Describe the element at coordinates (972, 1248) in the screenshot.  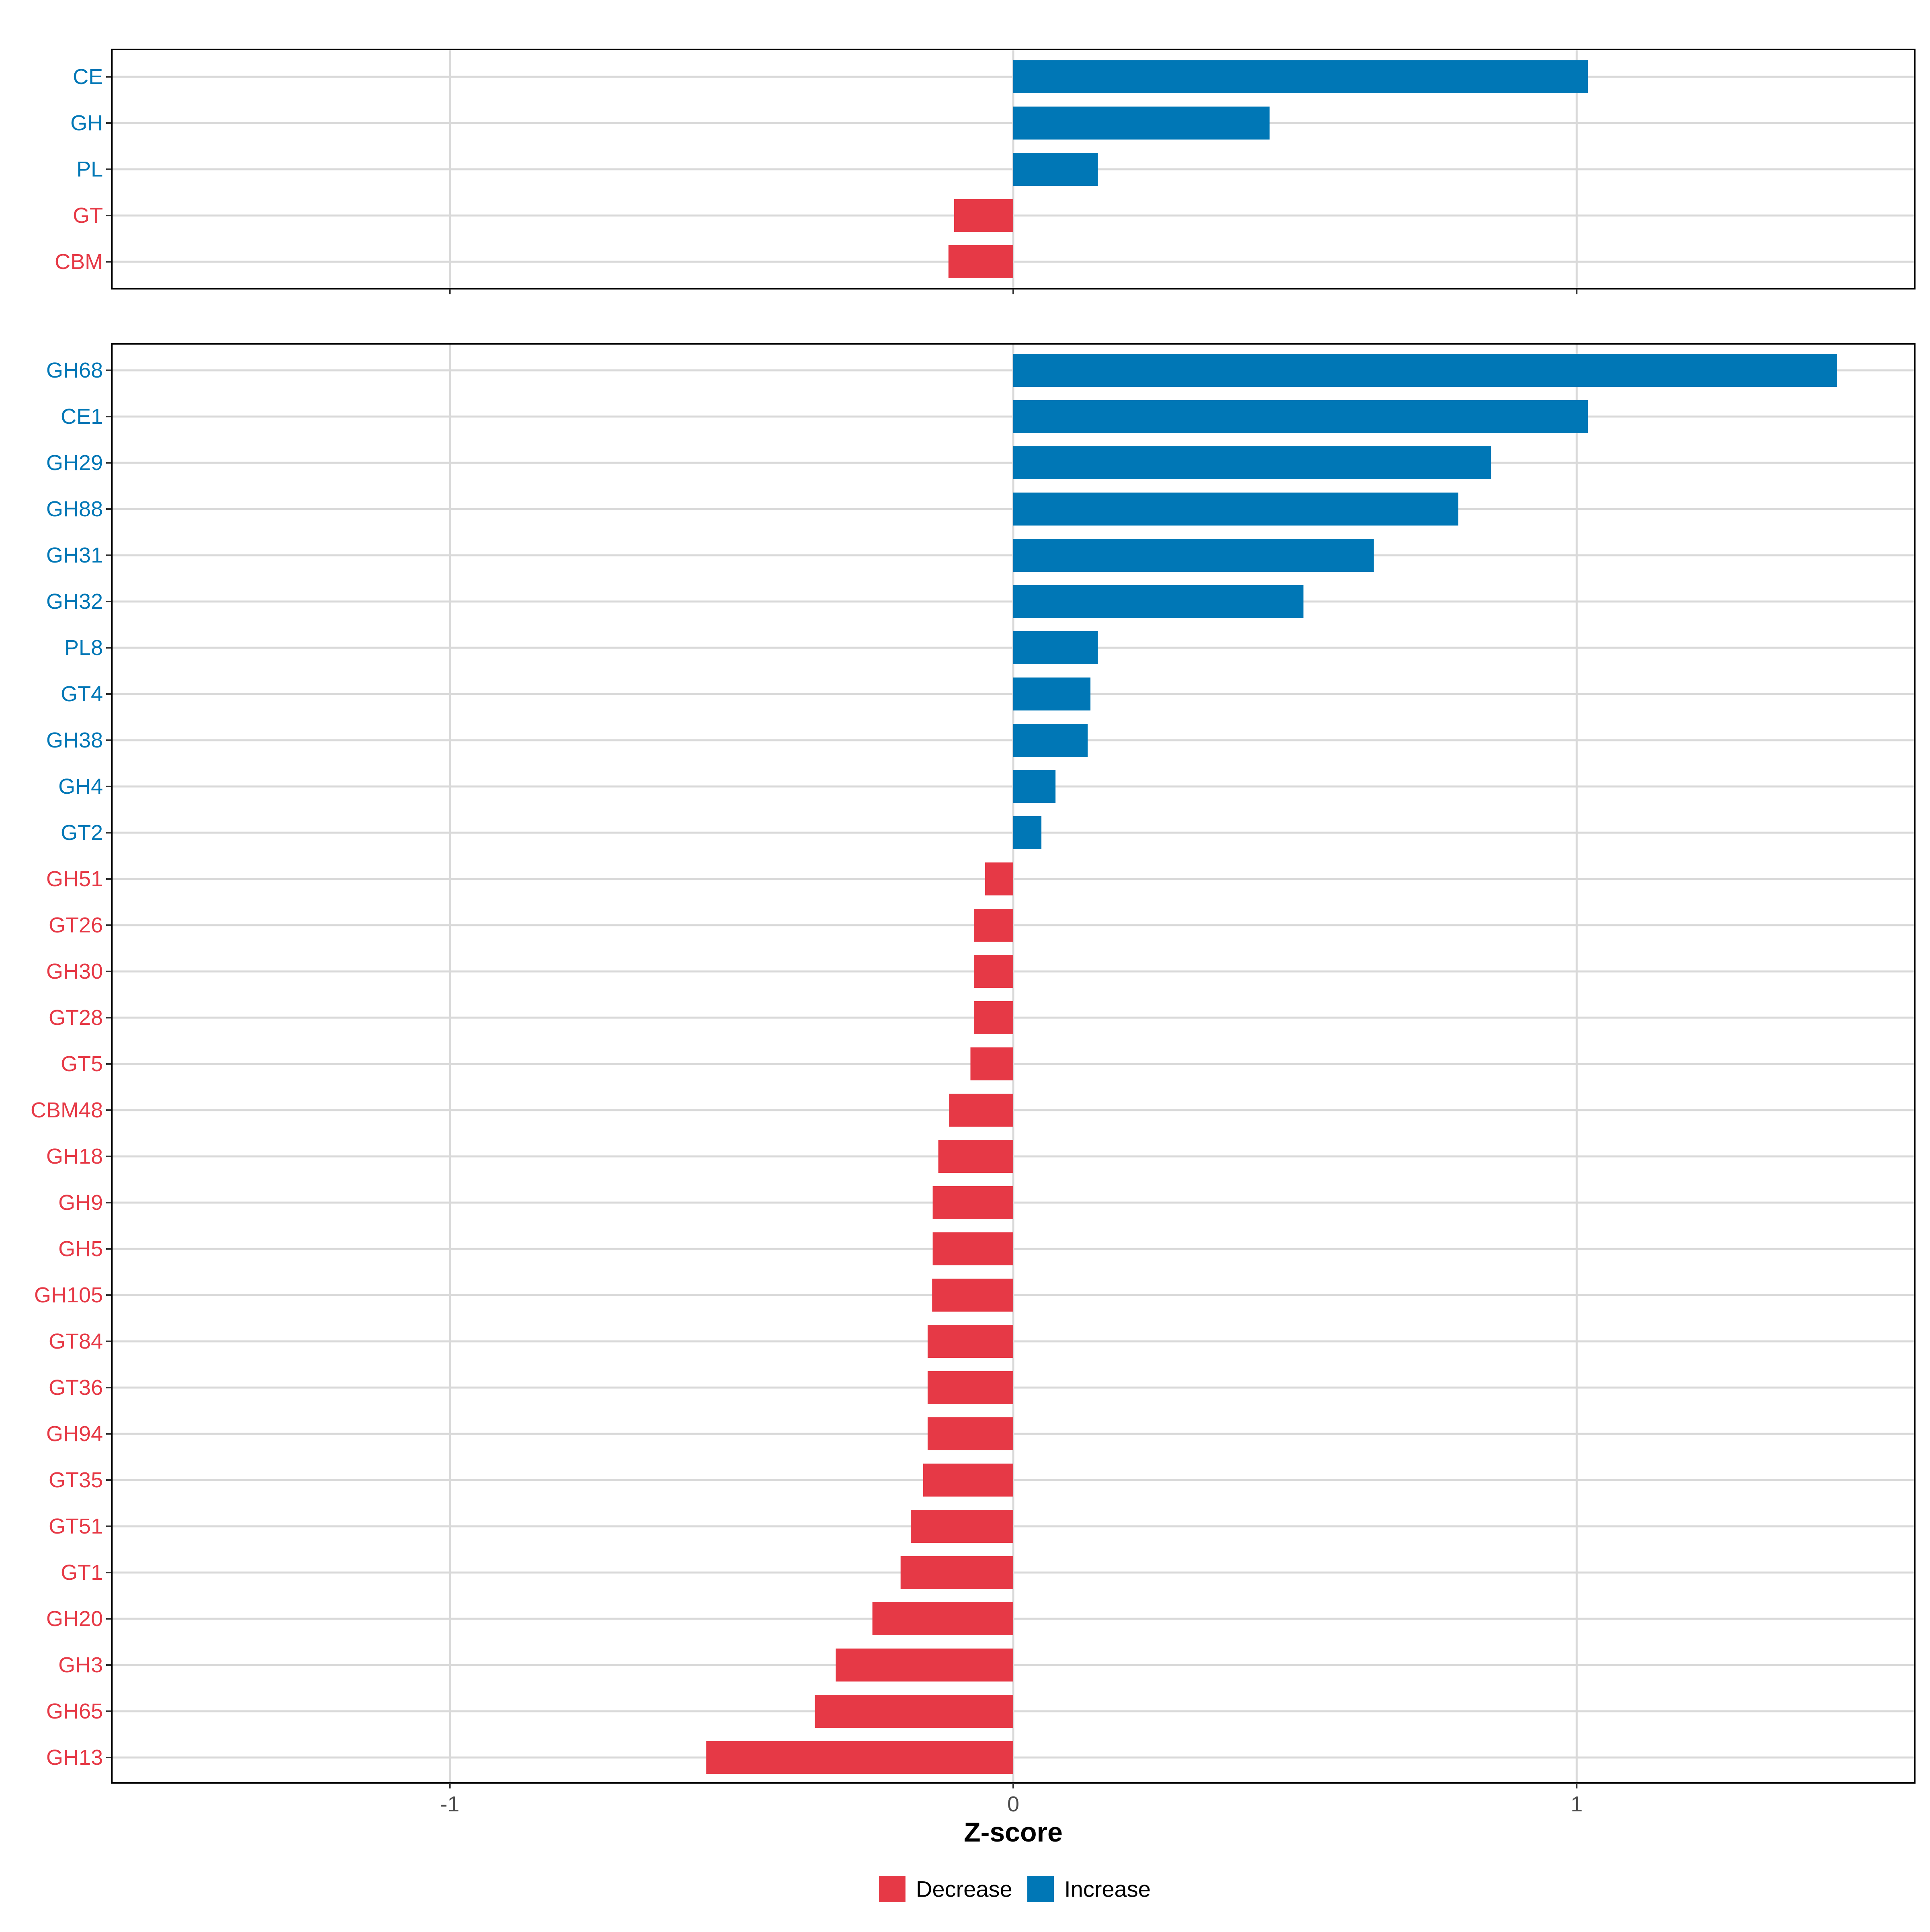
I see `bar-gh5` at that location.